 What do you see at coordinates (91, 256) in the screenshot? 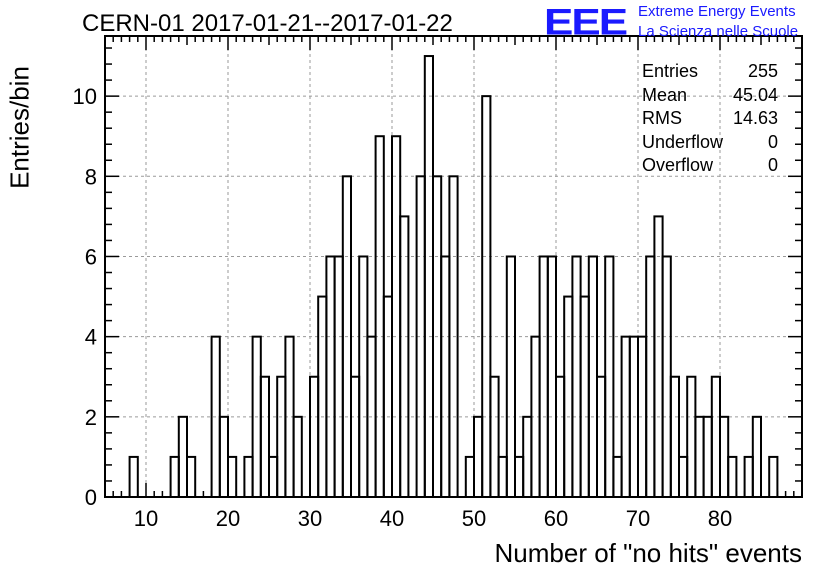
I see `y-tick-label: 6` at bounding box center [91, 256].